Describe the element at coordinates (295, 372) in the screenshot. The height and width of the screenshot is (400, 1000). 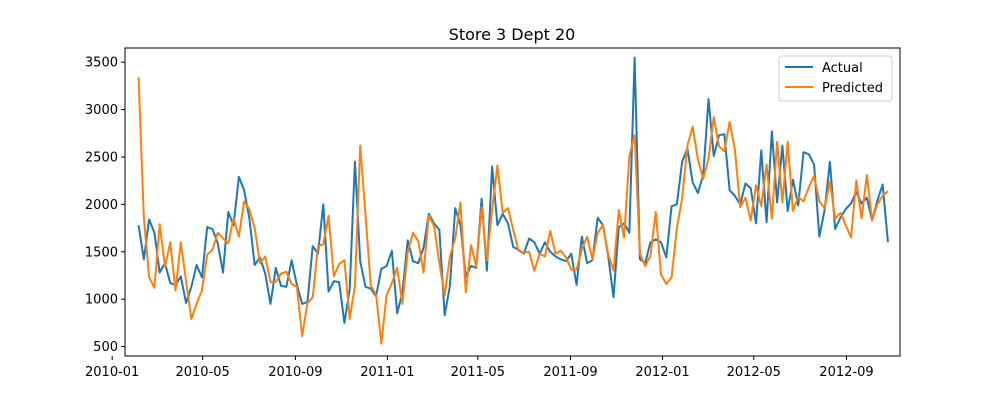
I see `x-tick-label: 2010-09` at that location.